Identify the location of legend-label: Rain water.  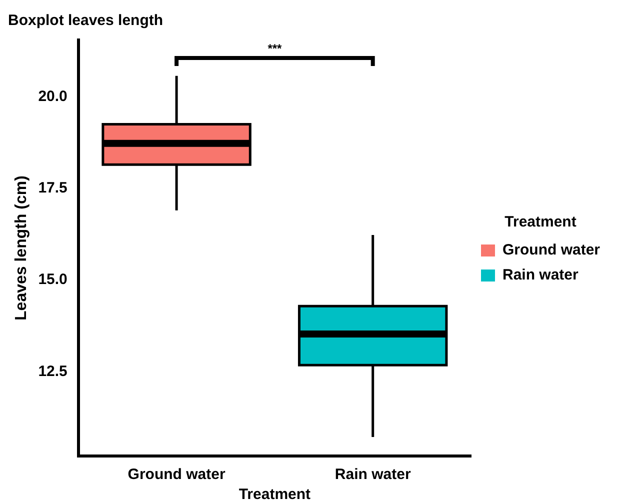
(540, 275).